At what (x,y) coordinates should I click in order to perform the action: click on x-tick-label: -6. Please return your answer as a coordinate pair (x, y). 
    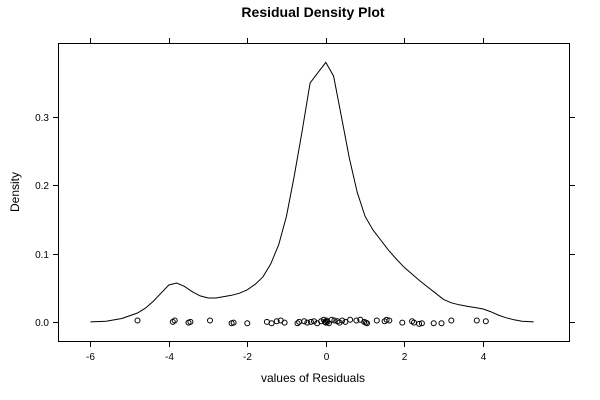
    Looking at the image, I should click on (90, 357).